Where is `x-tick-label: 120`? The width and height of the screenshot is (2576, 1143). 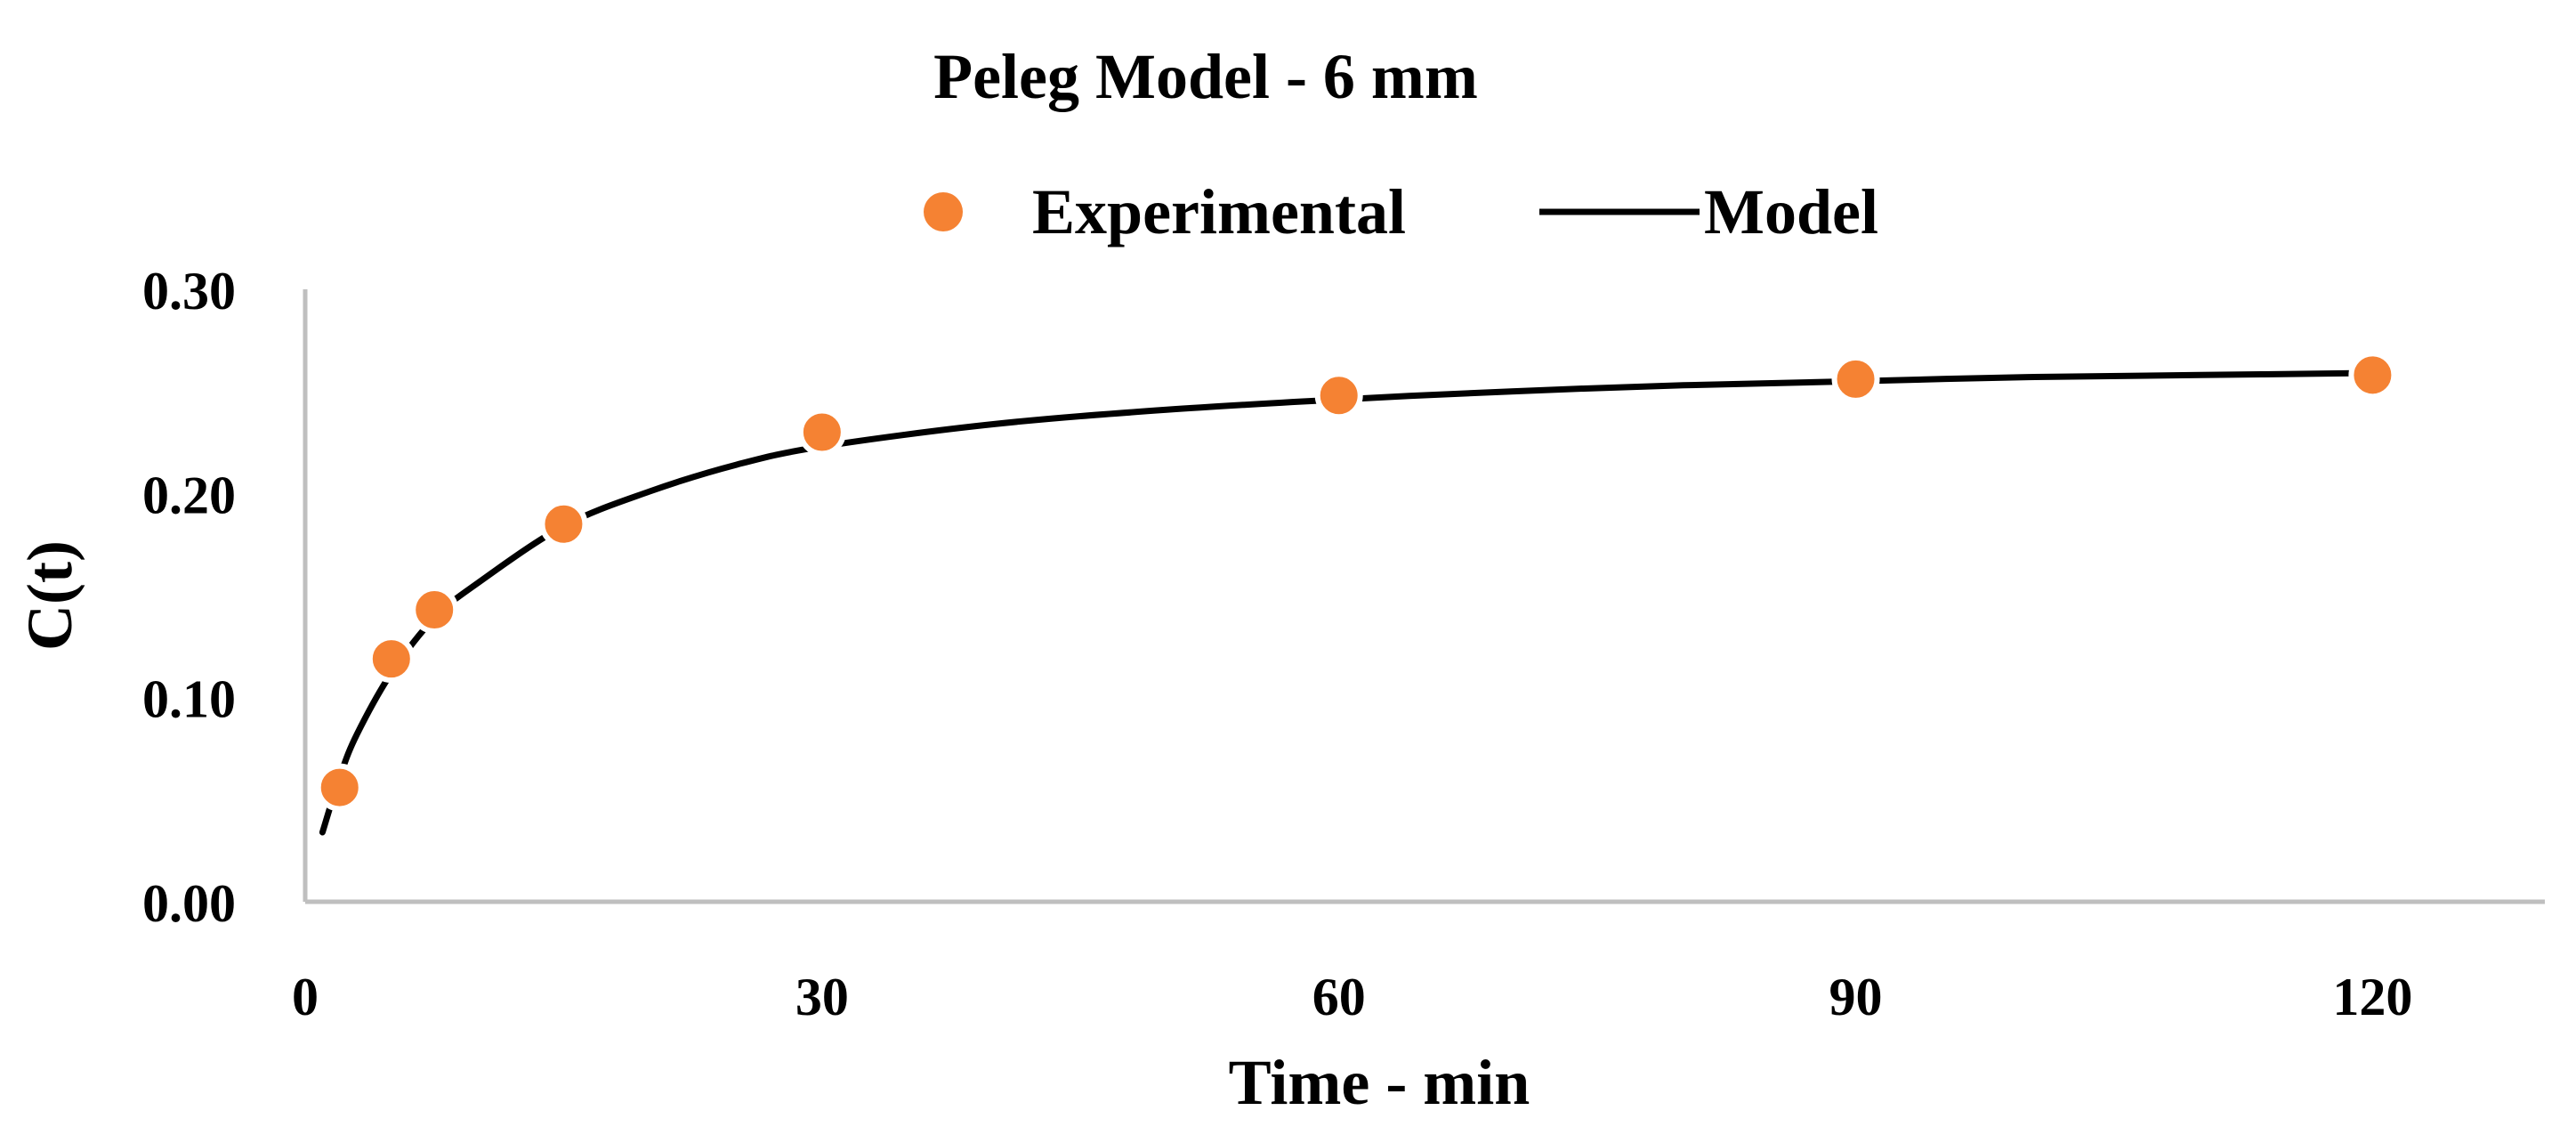
x-tick-label: 120 is located at coordinates (2372, 997).